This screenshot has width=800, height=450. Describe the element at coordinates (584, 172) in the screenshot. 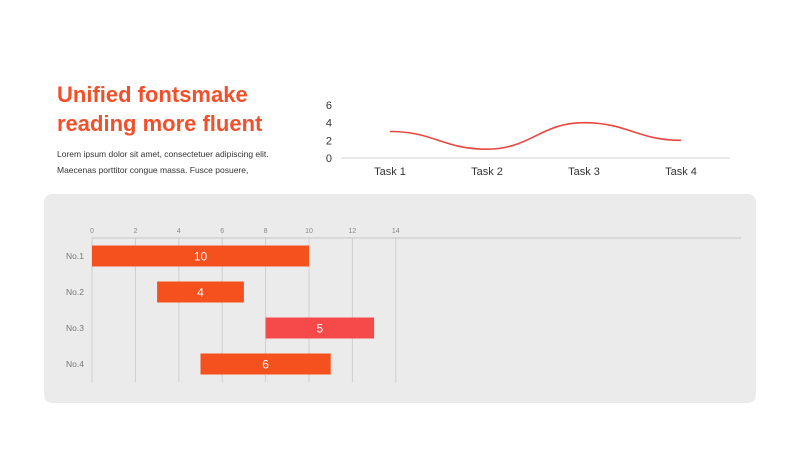

I see `line-x-tick-label: Task 3` at that location.